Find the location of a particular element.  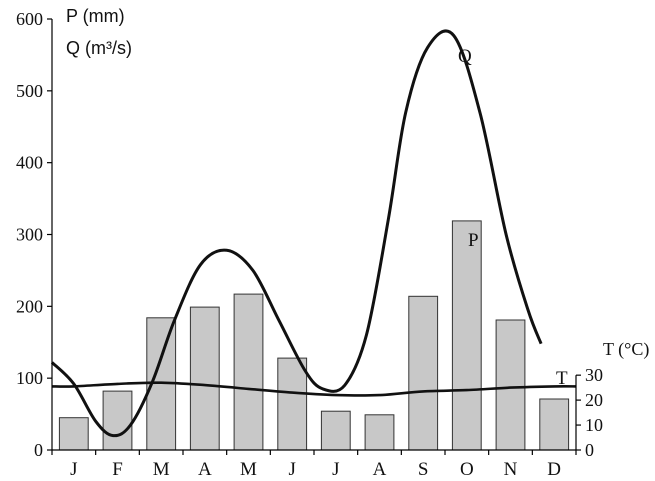

secondary-tick-label-20: 20 is located at coordinates (594, 400).